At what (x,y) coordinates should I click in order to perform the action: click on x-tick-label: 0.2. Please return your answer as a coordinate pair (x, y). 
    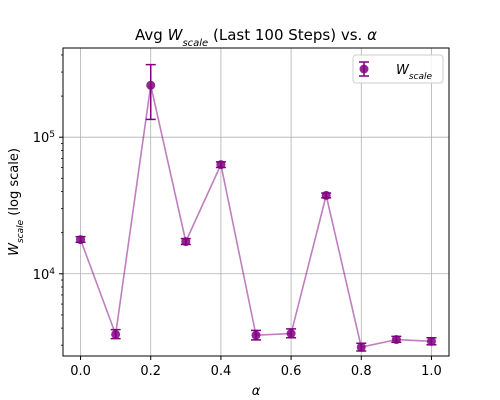
    Looking at the image, I should click on (150, 371).